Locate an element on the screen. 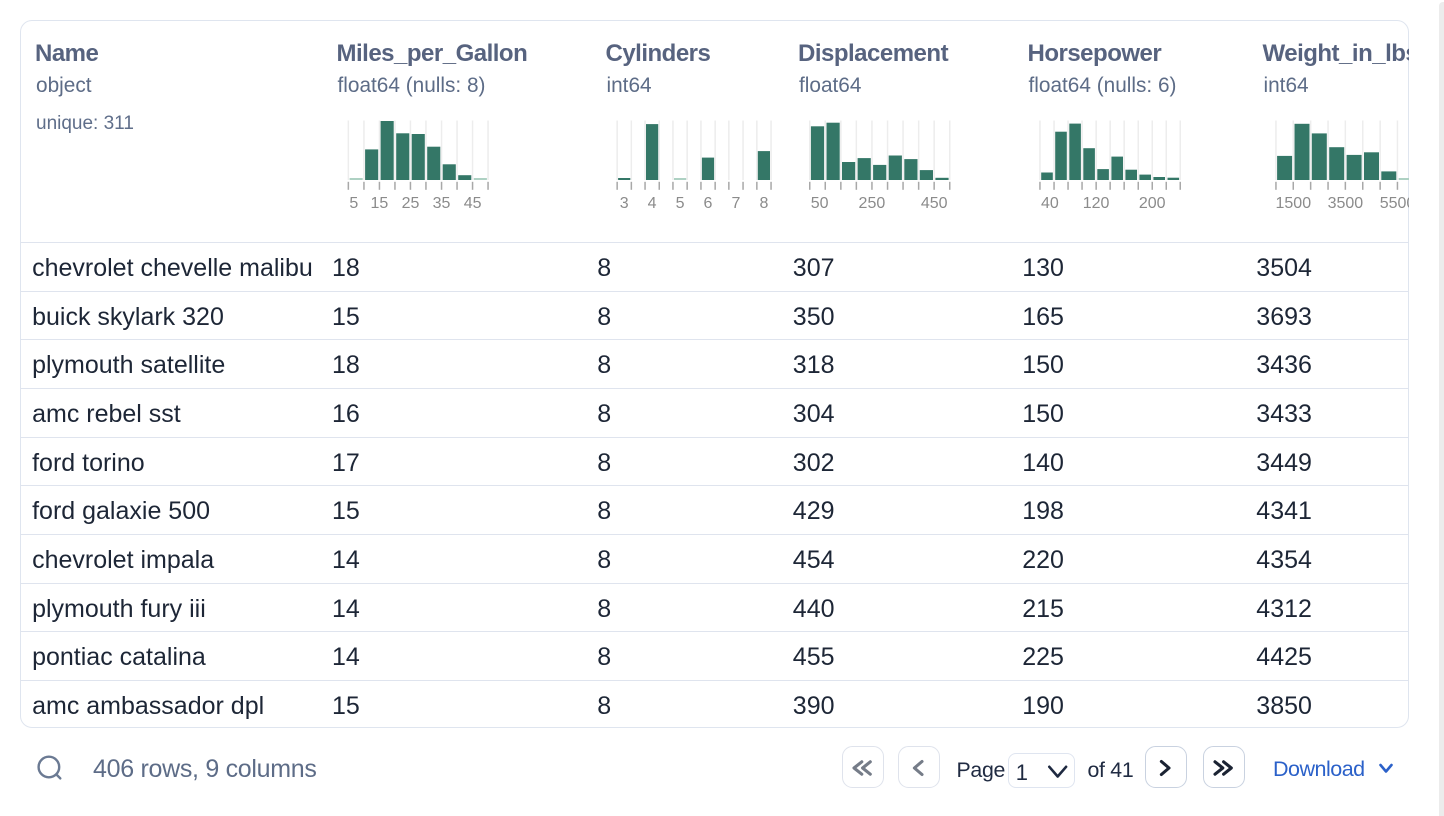 This screenshot has height=816, width=1444. svg-text: 120 is located at coordinates (1095, 203).